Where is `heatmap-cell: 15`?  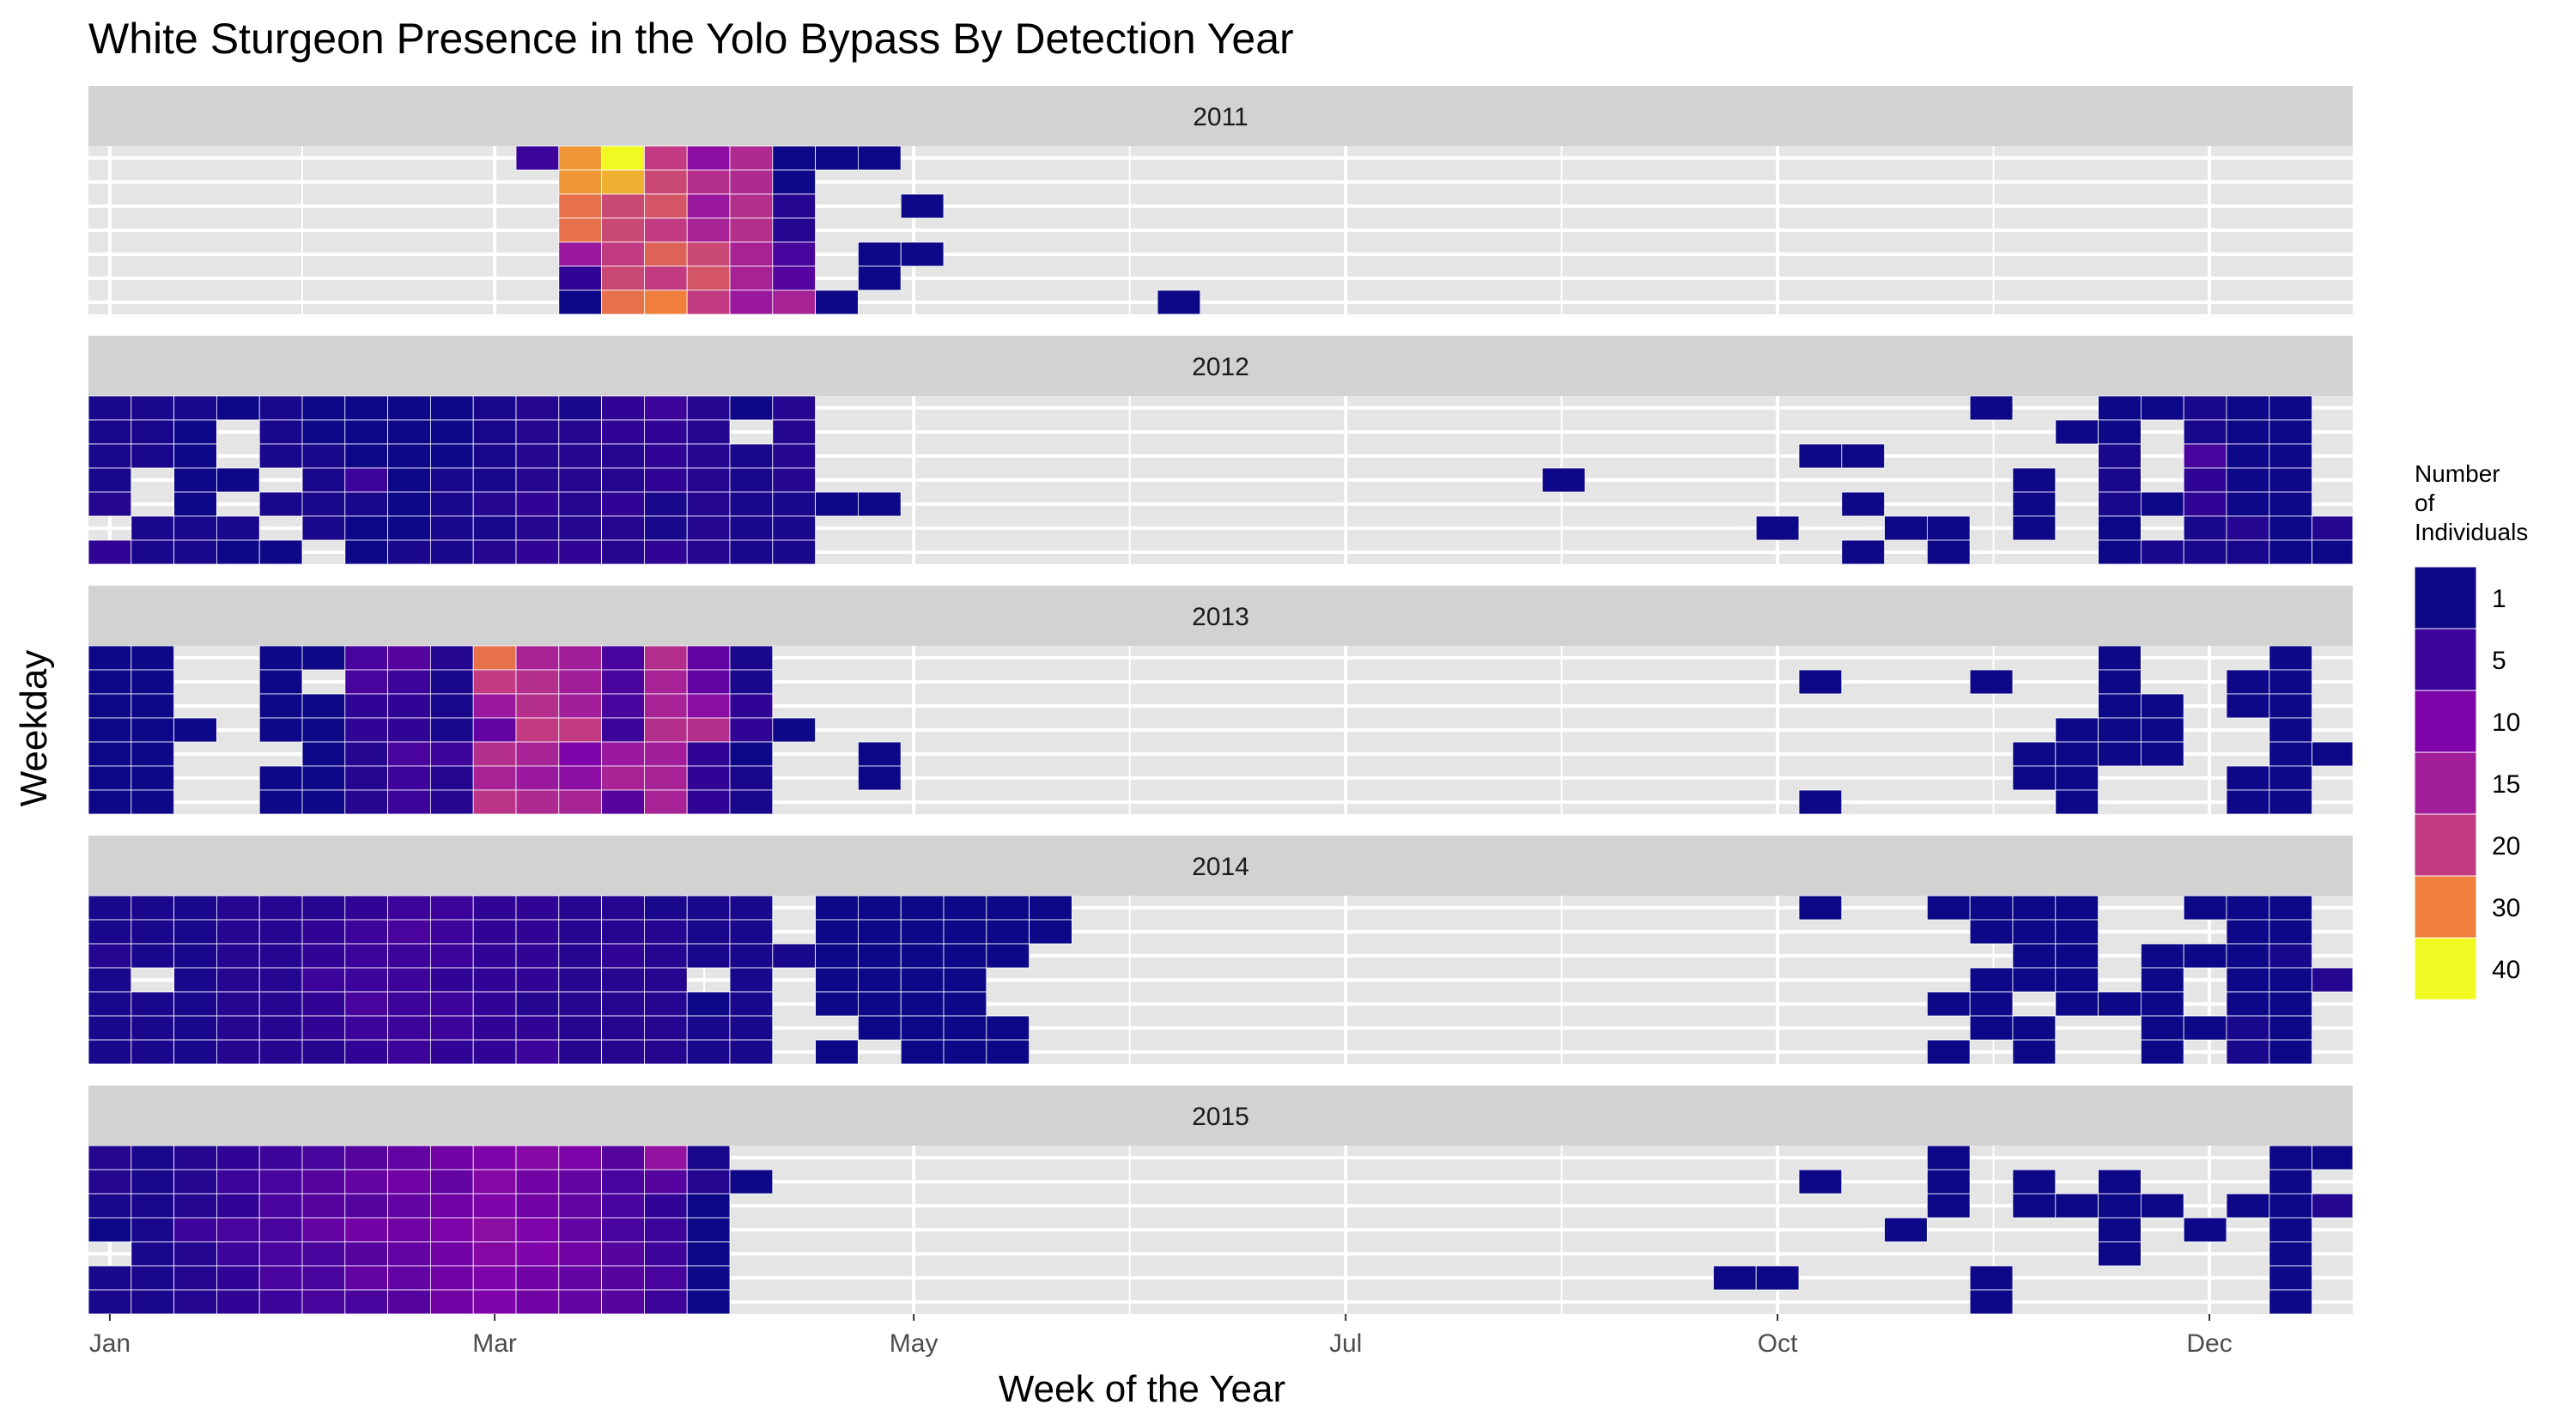 heatmap-cell: 15 is located at coordinates (580, 682).